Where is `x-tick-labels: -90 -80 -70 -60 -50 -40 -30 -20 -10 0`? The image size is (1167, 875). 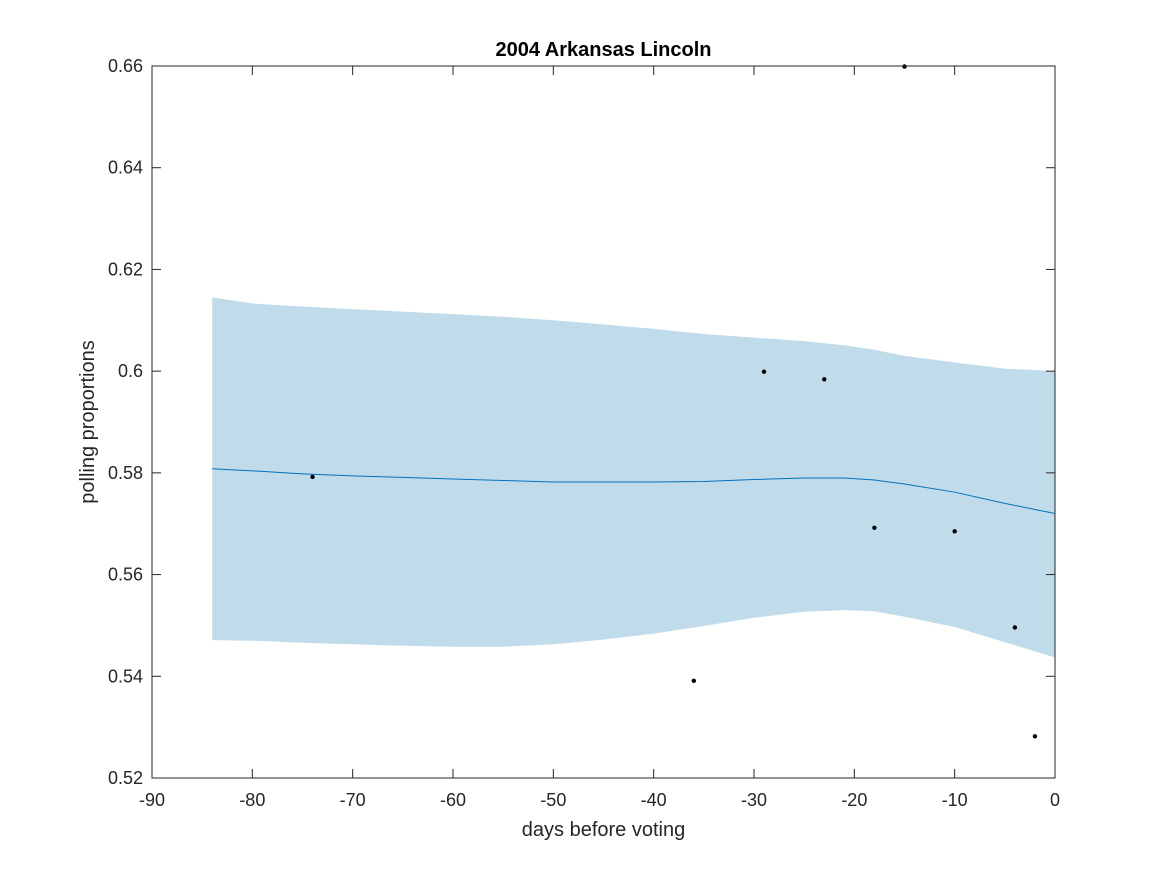
x-tick-labels: -90 -80 -70 -60 -50 -40 -30 -20 -10 0 is located at coordinates (599, 800).